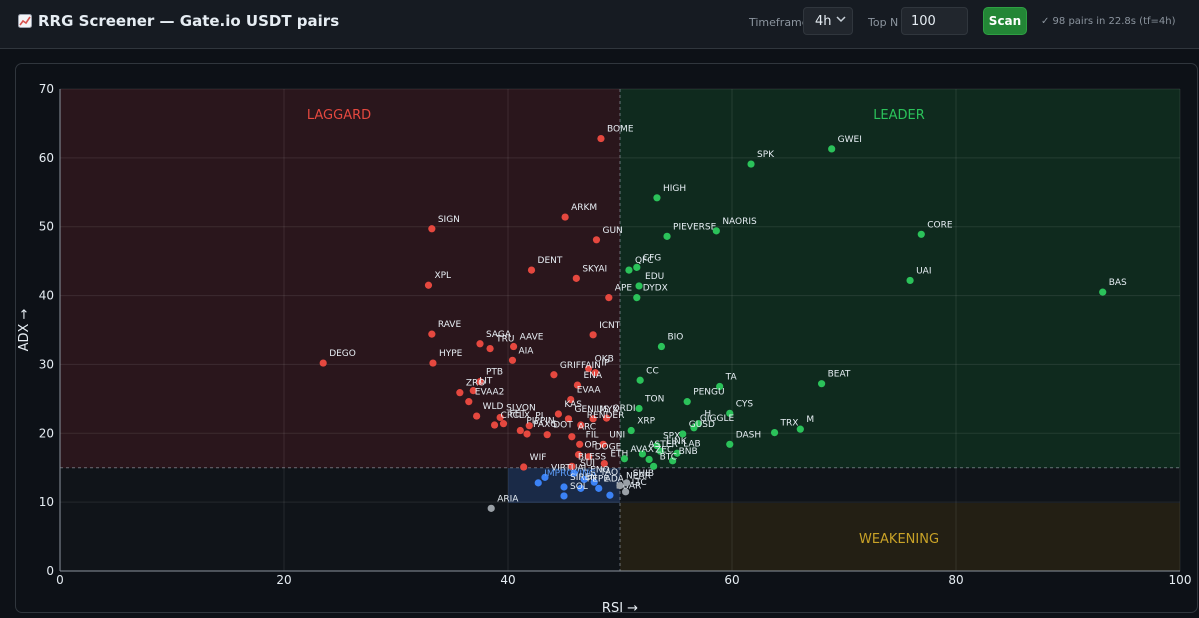  I want to click on data-point: ETH, so click(614, 459).